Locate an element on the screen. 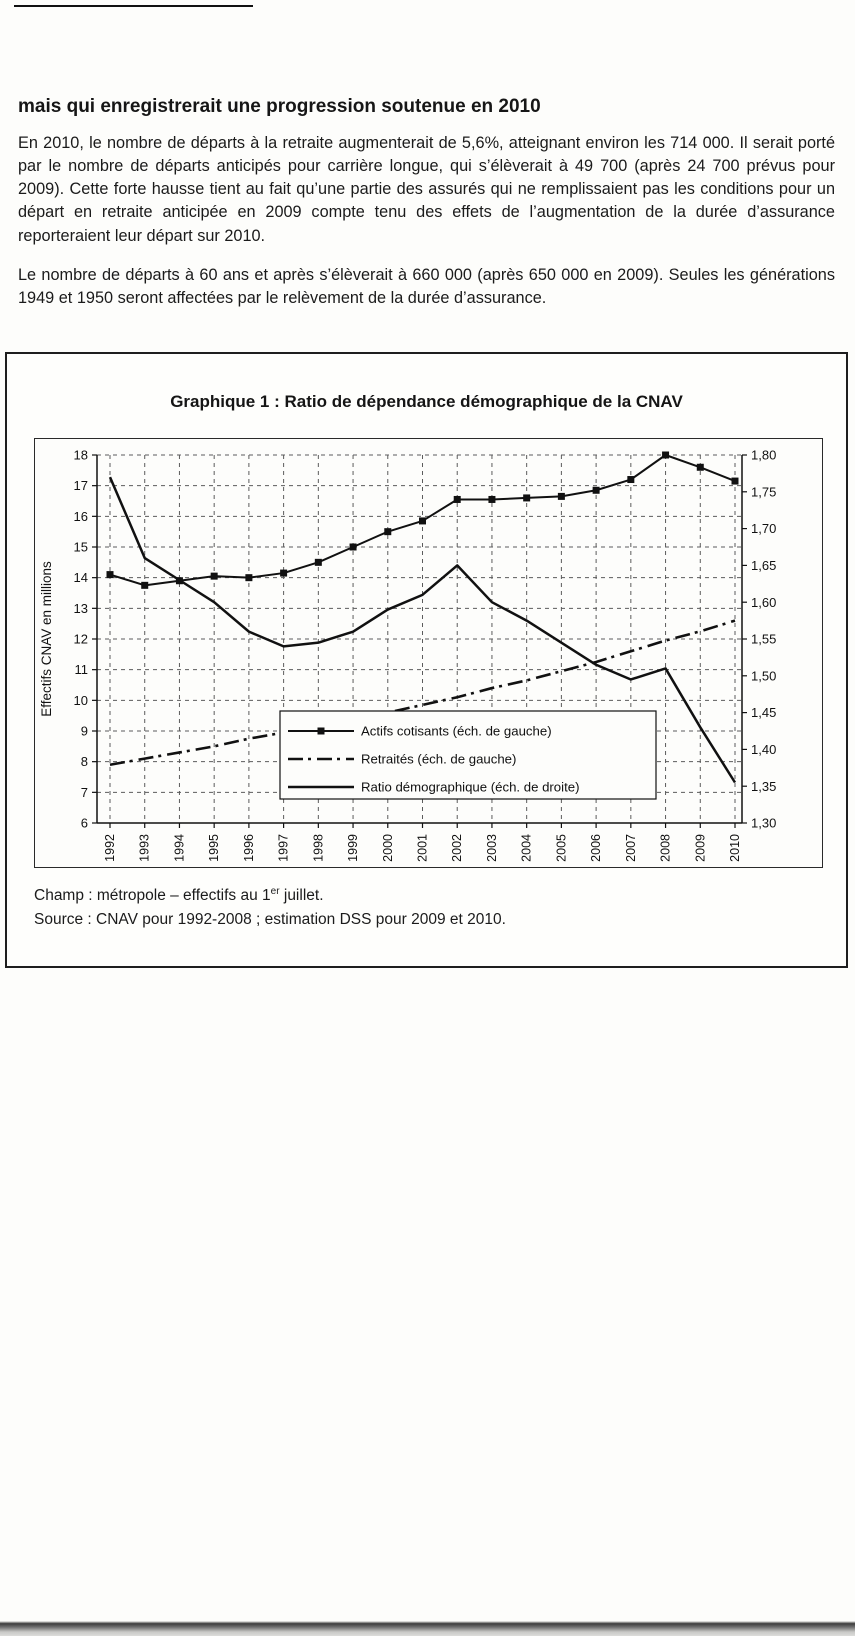 This screenshot has width=855, height=1636. x-tick-label: 1998 is located at coordinates (318, 848).